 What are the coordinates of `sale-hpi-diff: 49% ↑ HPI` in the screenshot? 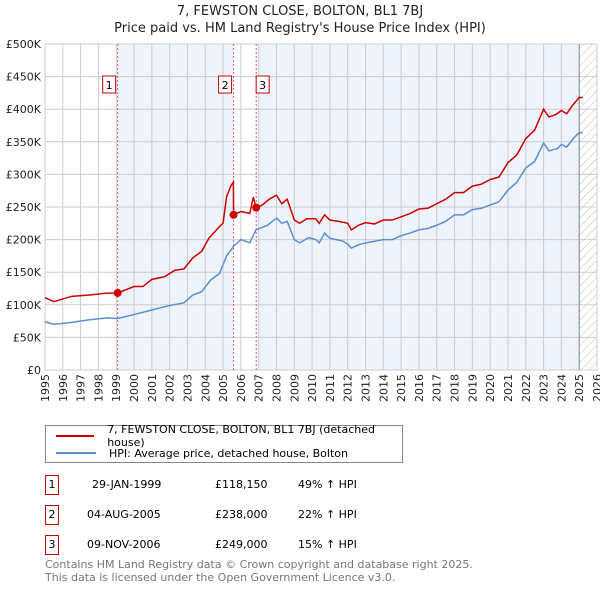 It's located at (327, 484).